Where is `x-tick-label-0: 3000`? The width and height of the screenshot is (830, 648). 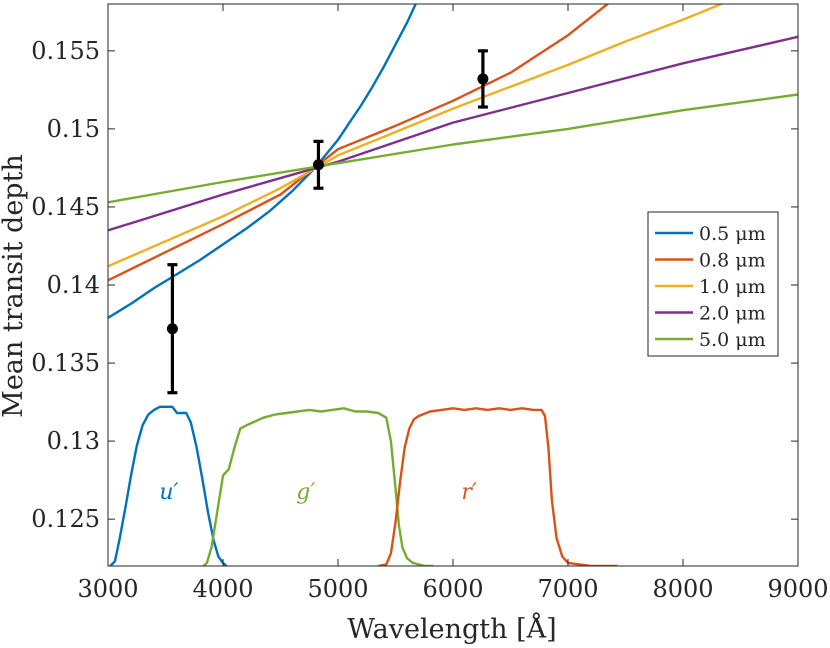
x-tick-label-0: 3000 is located at coordinates (107, 589).